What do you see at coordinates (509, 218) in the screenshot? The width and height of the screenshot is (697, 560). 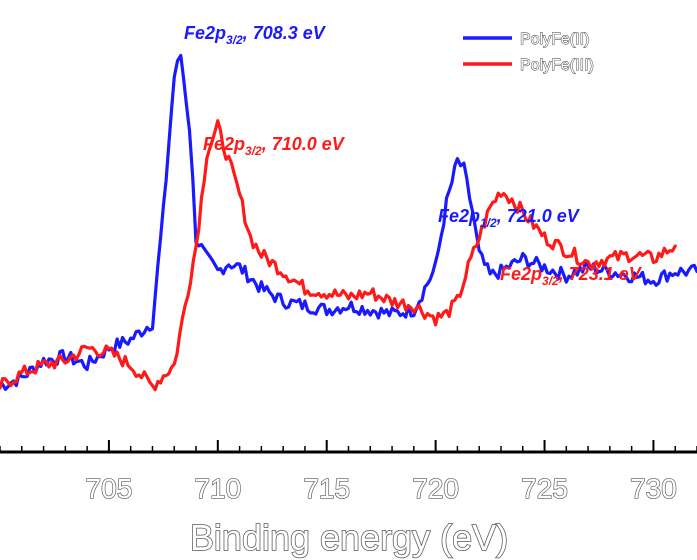 I see `peak-annotation: Fe2p1/2, 721.0 eV` at bounding box center [509, 218].